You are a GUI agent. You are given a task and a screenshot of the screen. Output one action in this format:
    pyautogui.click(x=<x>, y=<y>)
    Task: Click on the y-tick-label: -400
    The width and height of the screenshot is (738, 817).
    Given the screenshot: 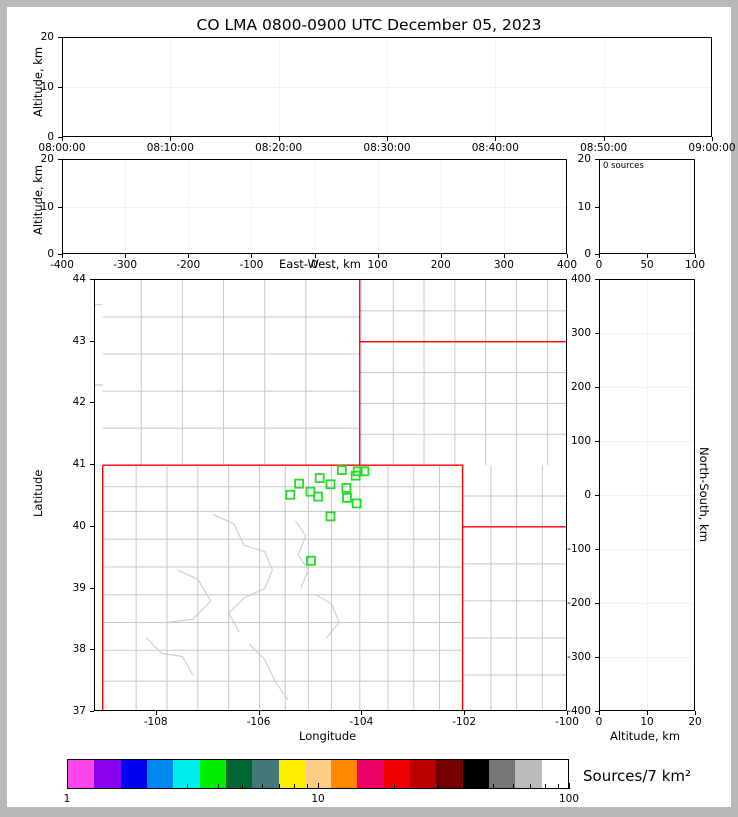 What is the action you would take?
    pyautogui.click(x=579, y=711)
    